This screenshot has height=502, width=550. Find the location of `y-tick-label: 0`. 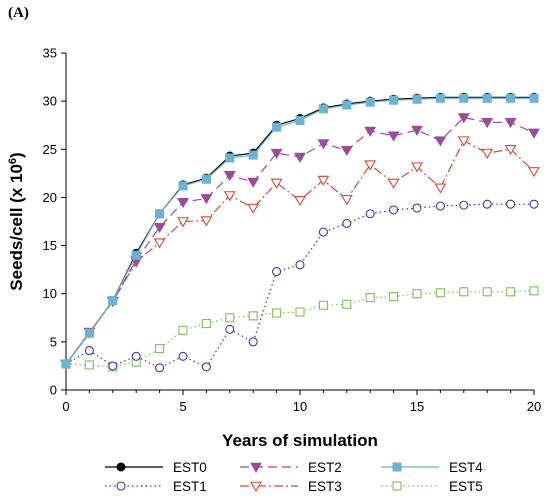

y-tick-label: 0 is located at coordinates (53, 390).